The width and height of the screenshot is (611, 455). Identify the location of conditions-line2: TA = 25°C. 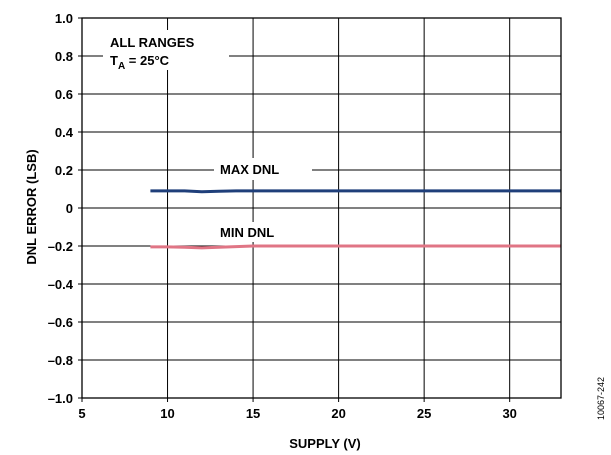
(140, 62).